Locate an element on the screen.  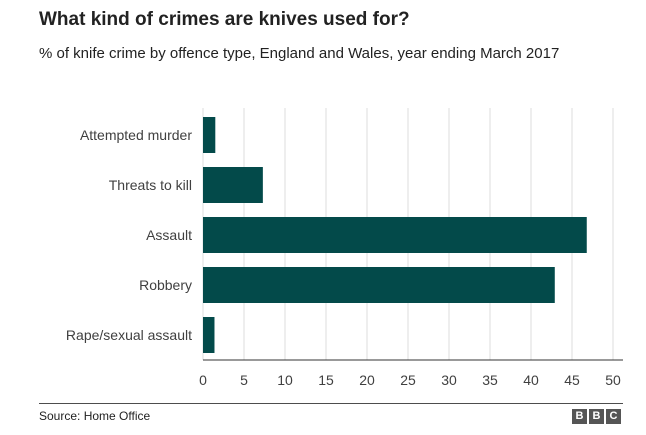
x-tick-label: 50 is located at coordinates (613, 380).